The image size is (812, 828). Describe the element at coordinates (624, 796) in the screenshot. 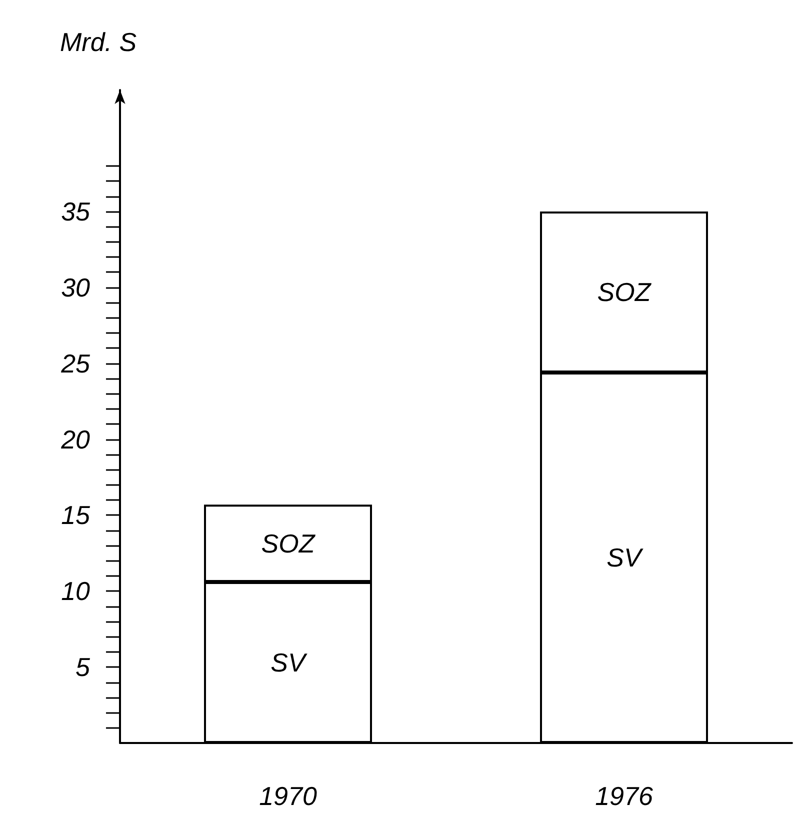

I see `x-tick-label: 1976` at that location.